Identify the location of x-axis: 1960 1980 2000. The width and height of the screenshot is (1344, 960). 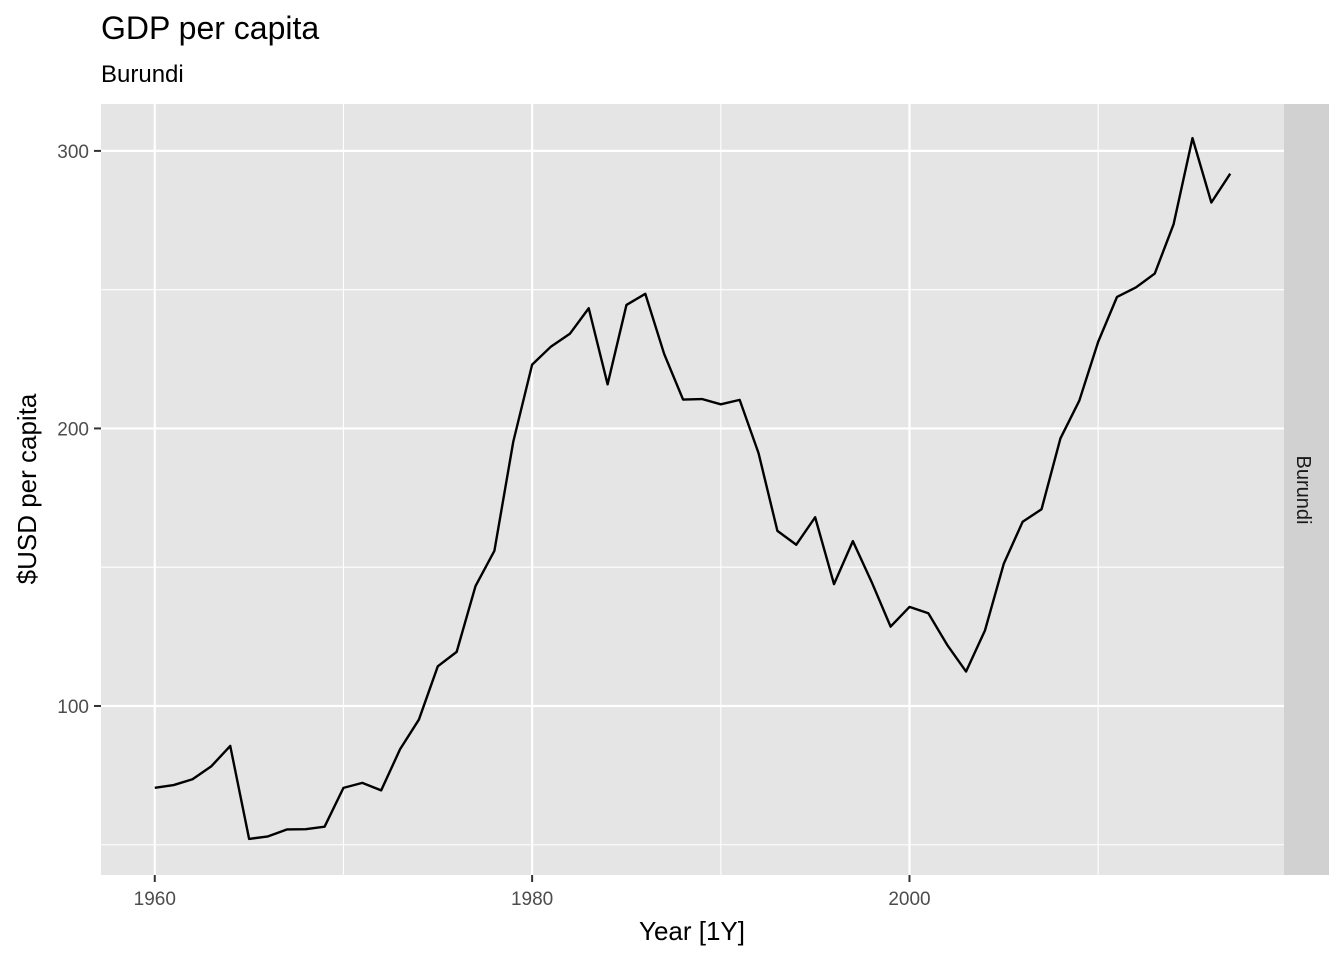
(532, 892).